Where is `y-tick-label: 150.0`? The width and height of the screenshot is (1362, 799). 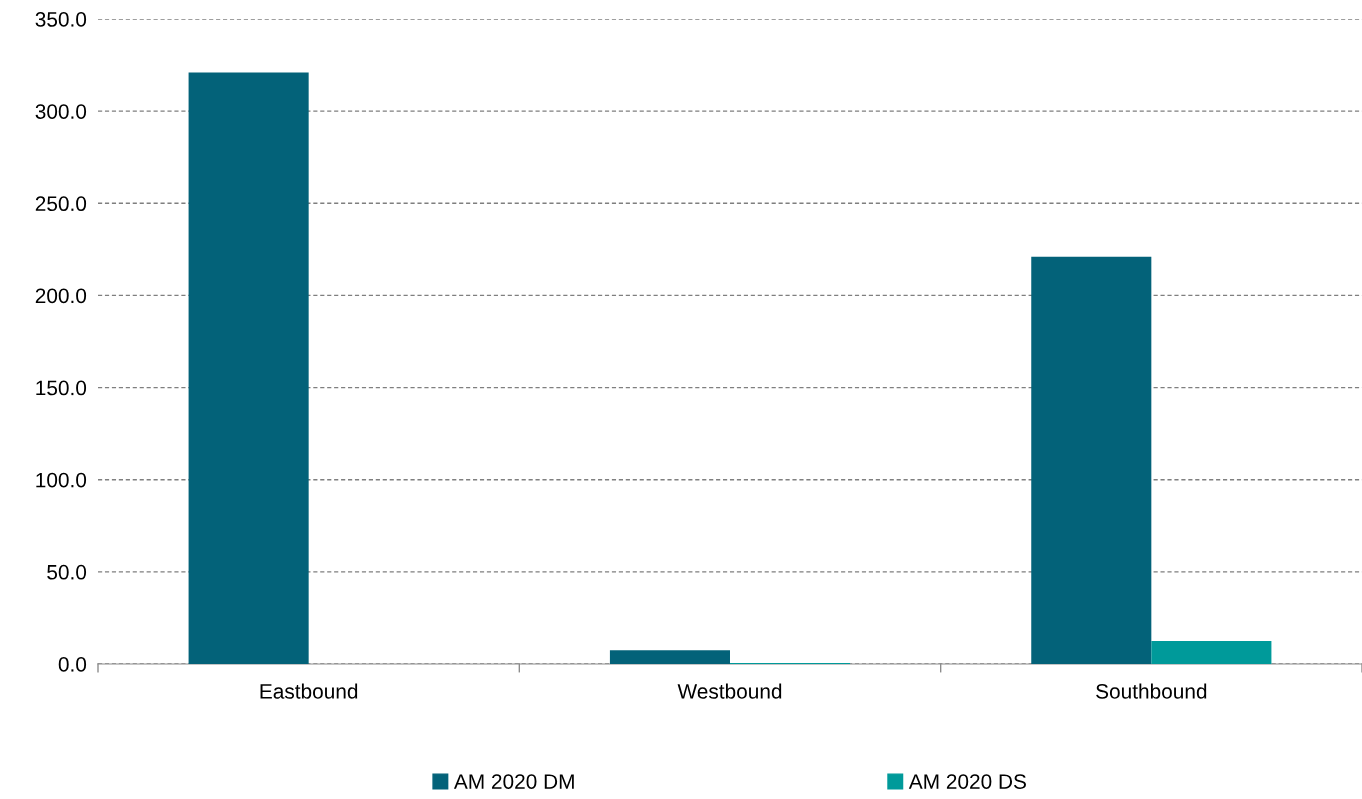 y-tick-label: 150.0 is located at coordinates (61, 388).